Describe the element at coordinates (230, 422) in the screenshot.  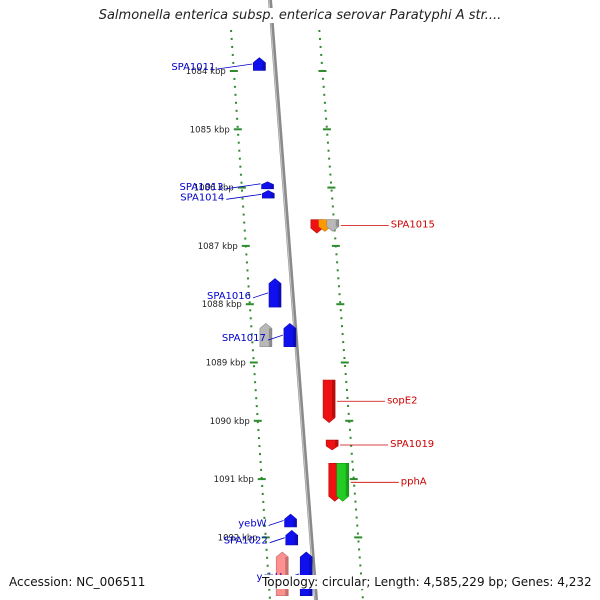
I see `tick-label: 1090 kbp` at that location.